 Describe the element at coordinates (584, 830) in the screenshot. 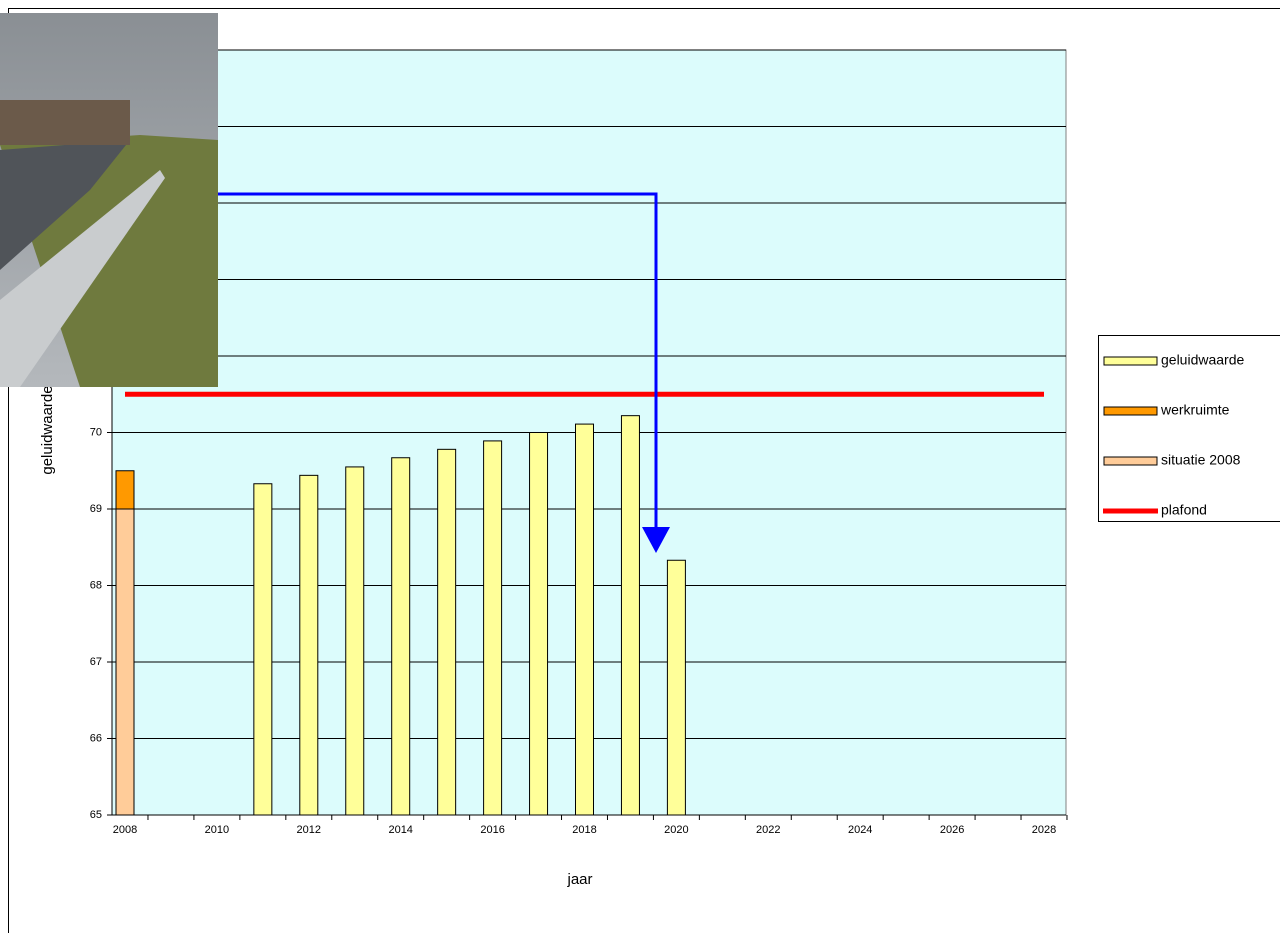

I see `x-tick-label: 2018` at that location.